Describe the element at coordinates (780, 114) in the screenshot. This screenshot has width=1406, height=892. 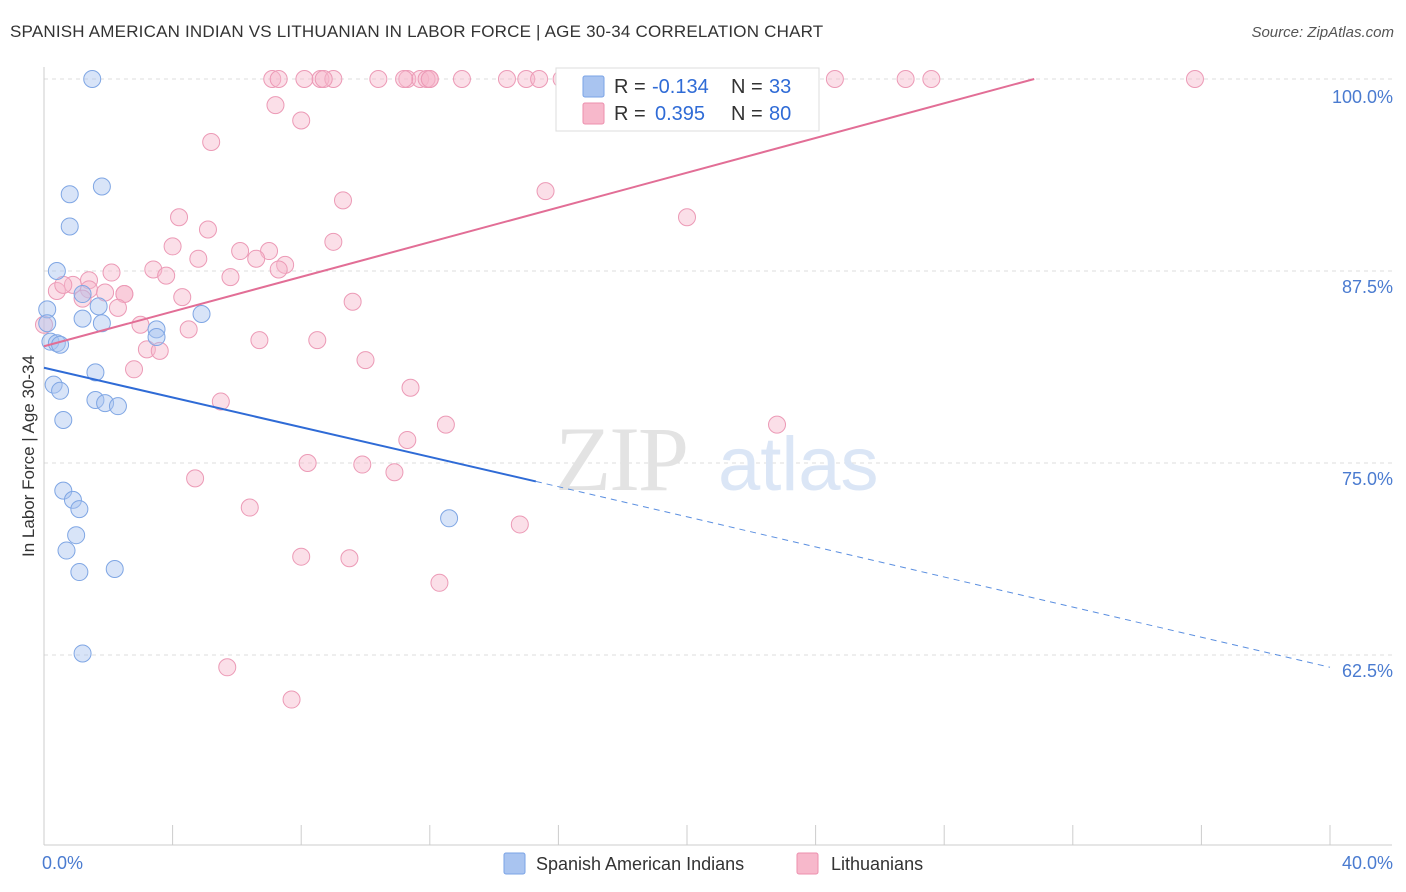
I see `legend-n-value-2: 80` at that location.